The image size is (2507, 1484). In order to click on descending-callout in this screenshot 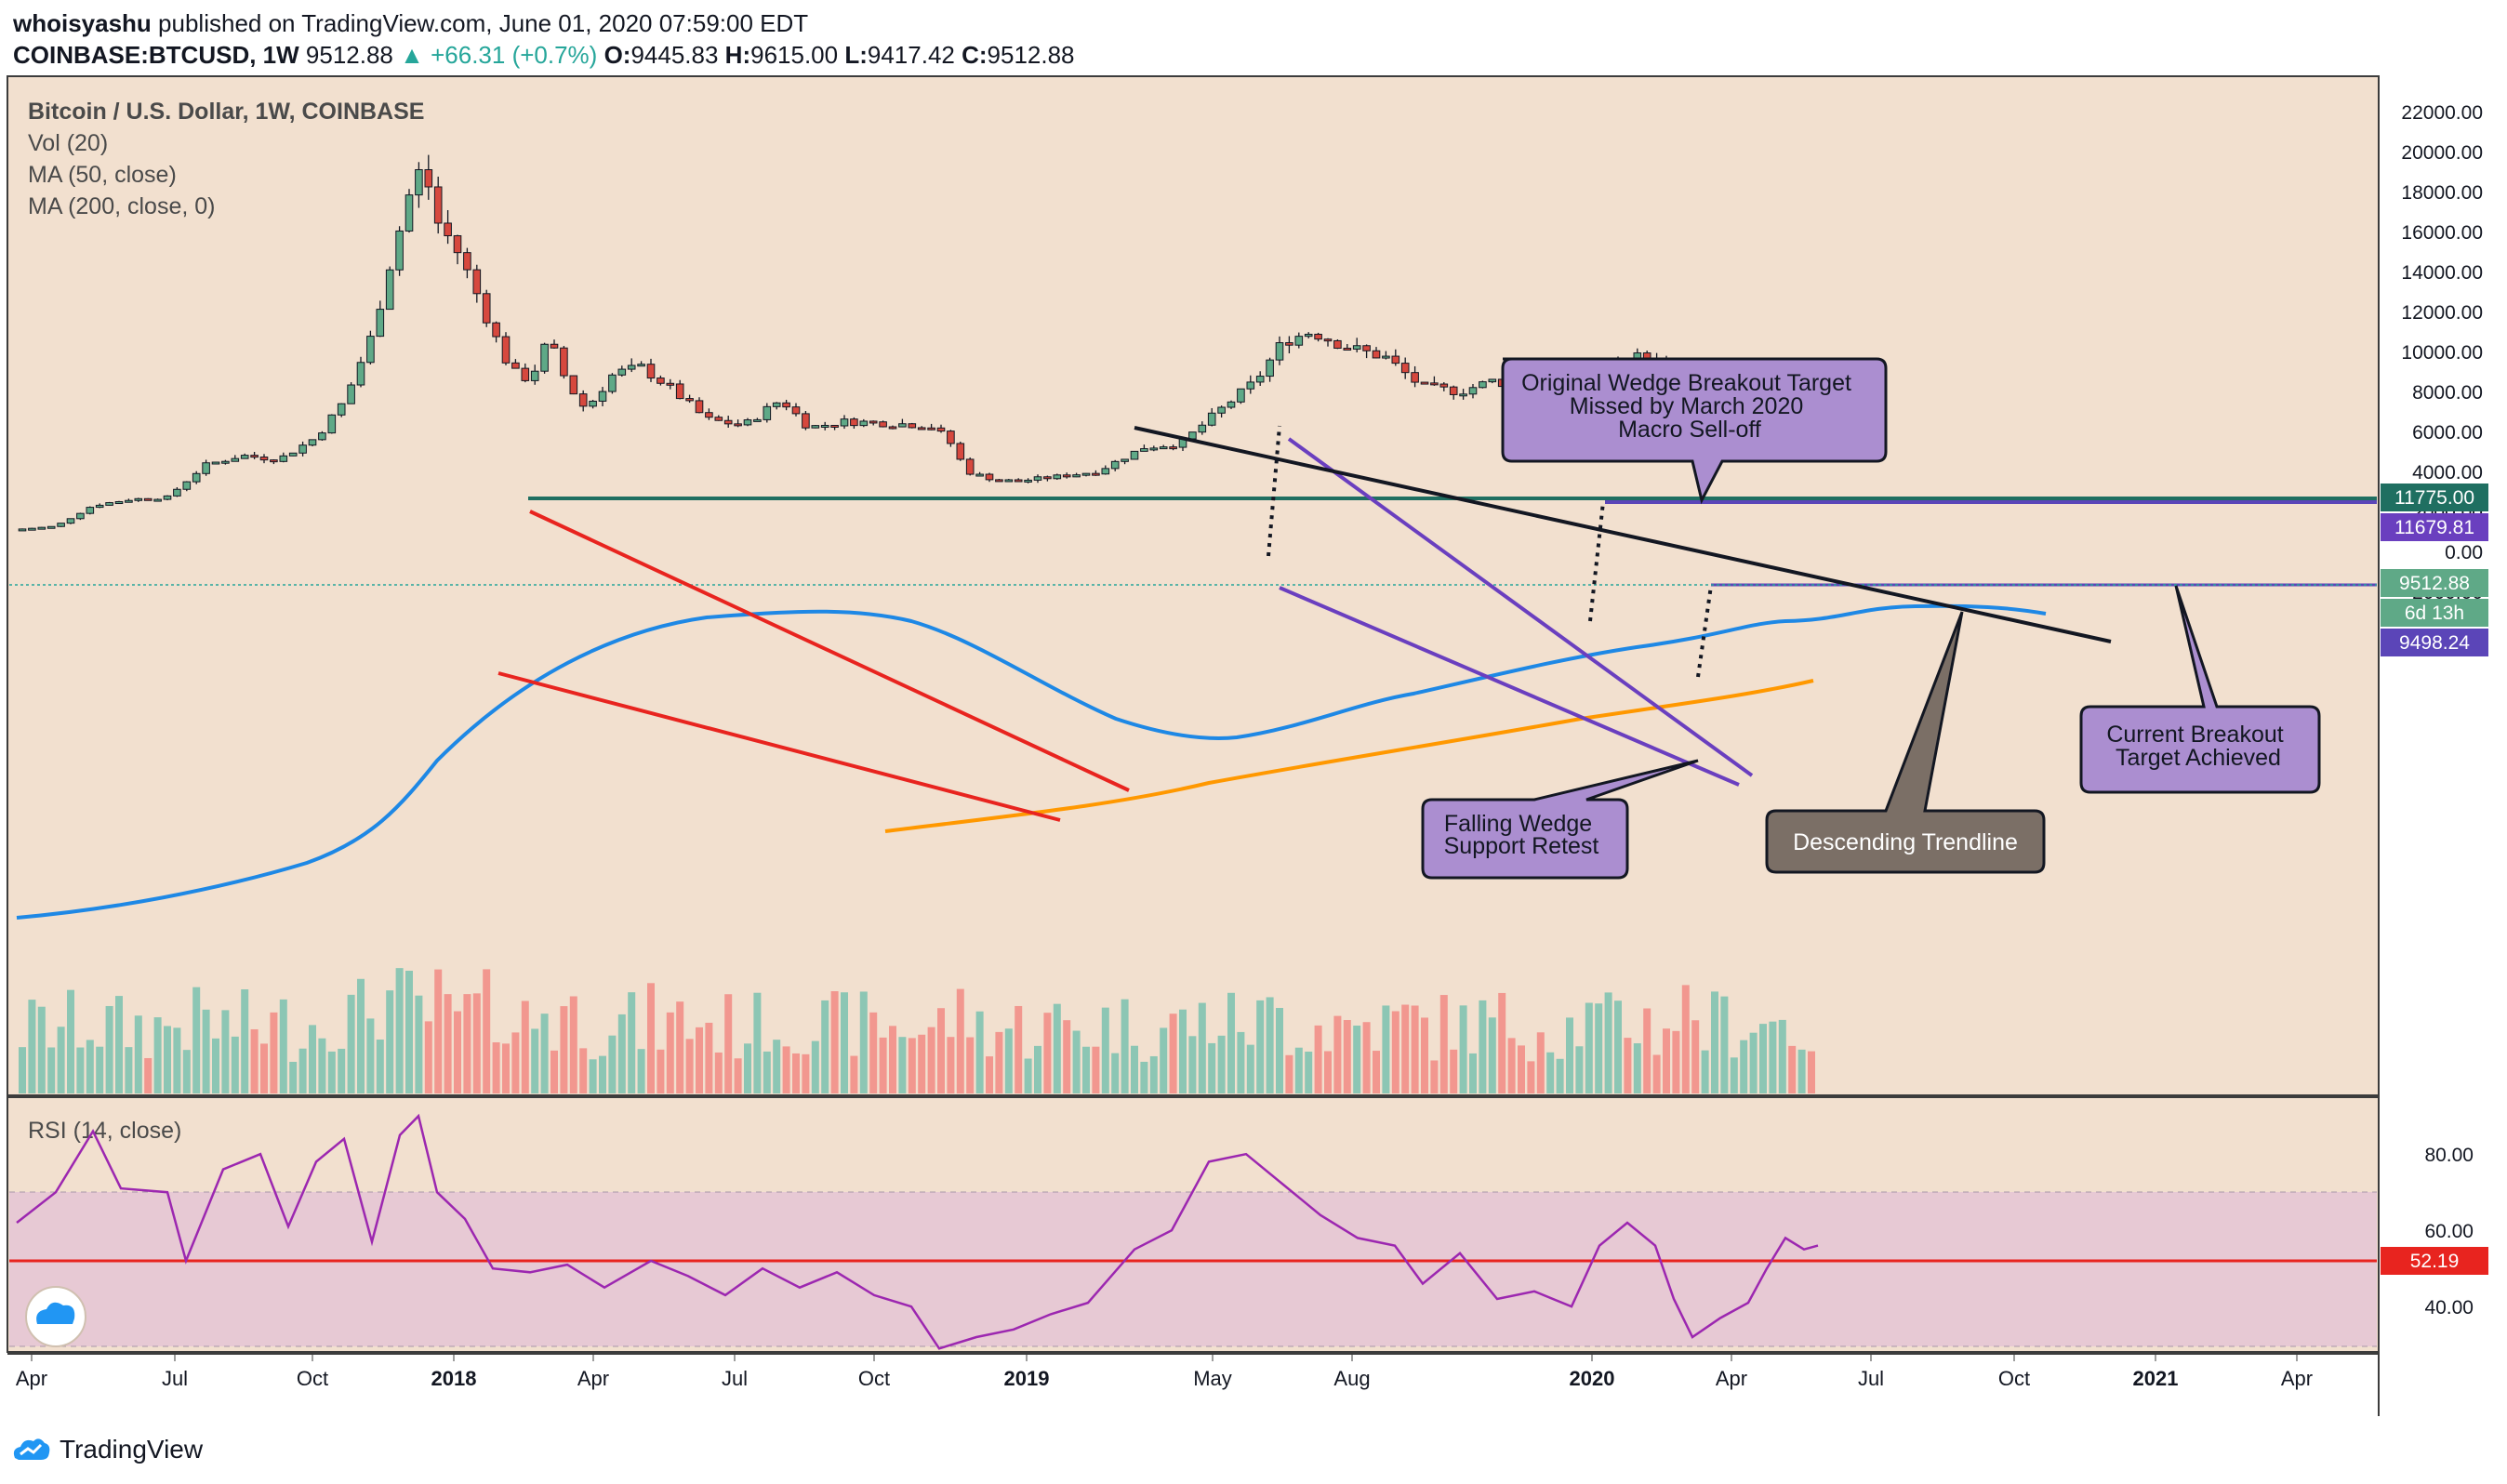, I will do `click(1905, 742)`.